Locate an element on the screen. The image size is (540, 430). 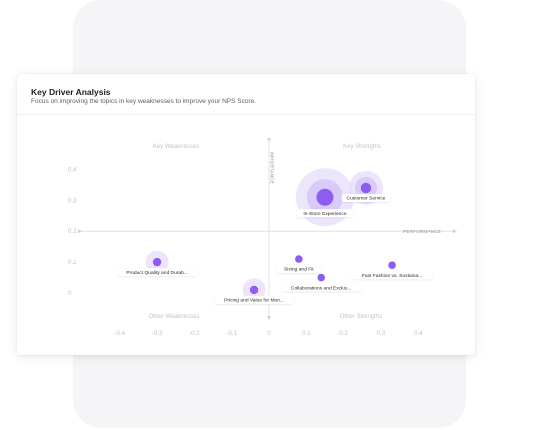
point-label: Sizing and Fit is located at coordinates (299, 270).